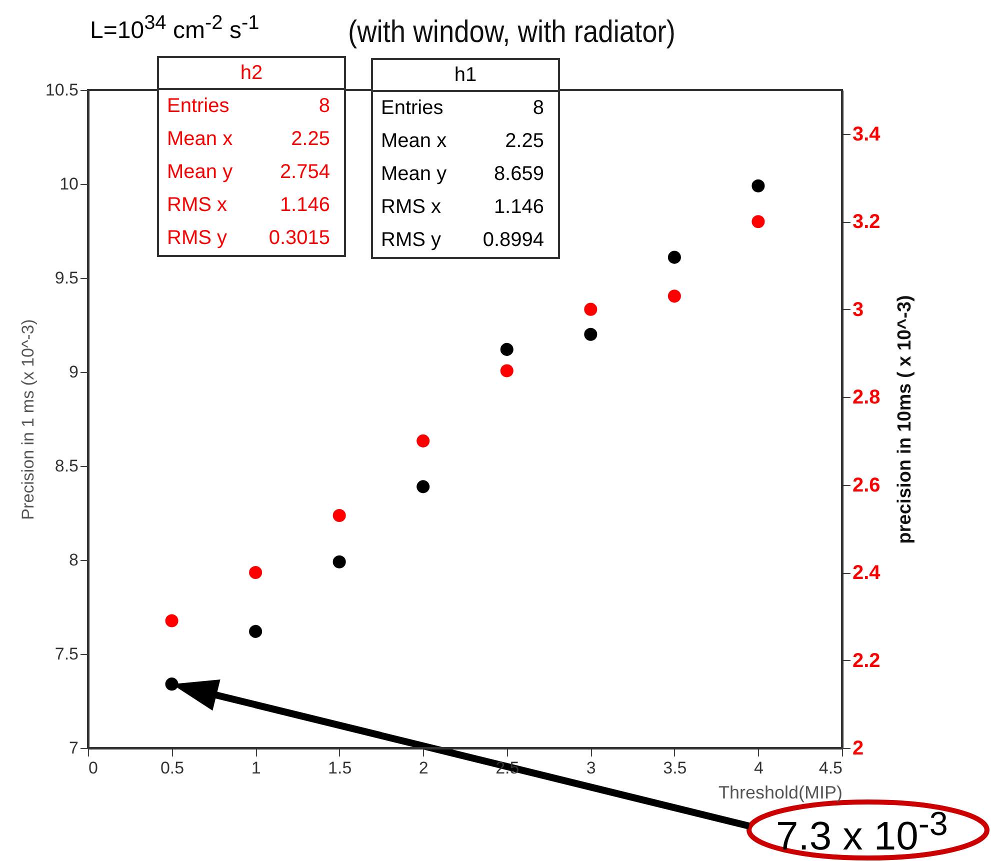 The width and height of the screenshot is (991, 861). What do you see at coordinates (866, 661) in the screenshot?
I see `y2-tick-label: 2.2` at bounding box center [866, 661].